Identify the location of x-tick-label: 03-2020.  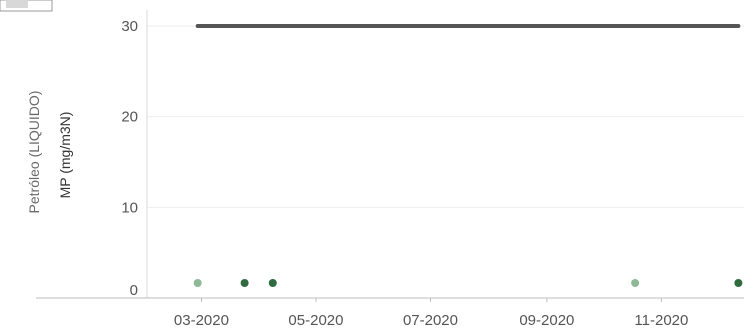
(201, 320).